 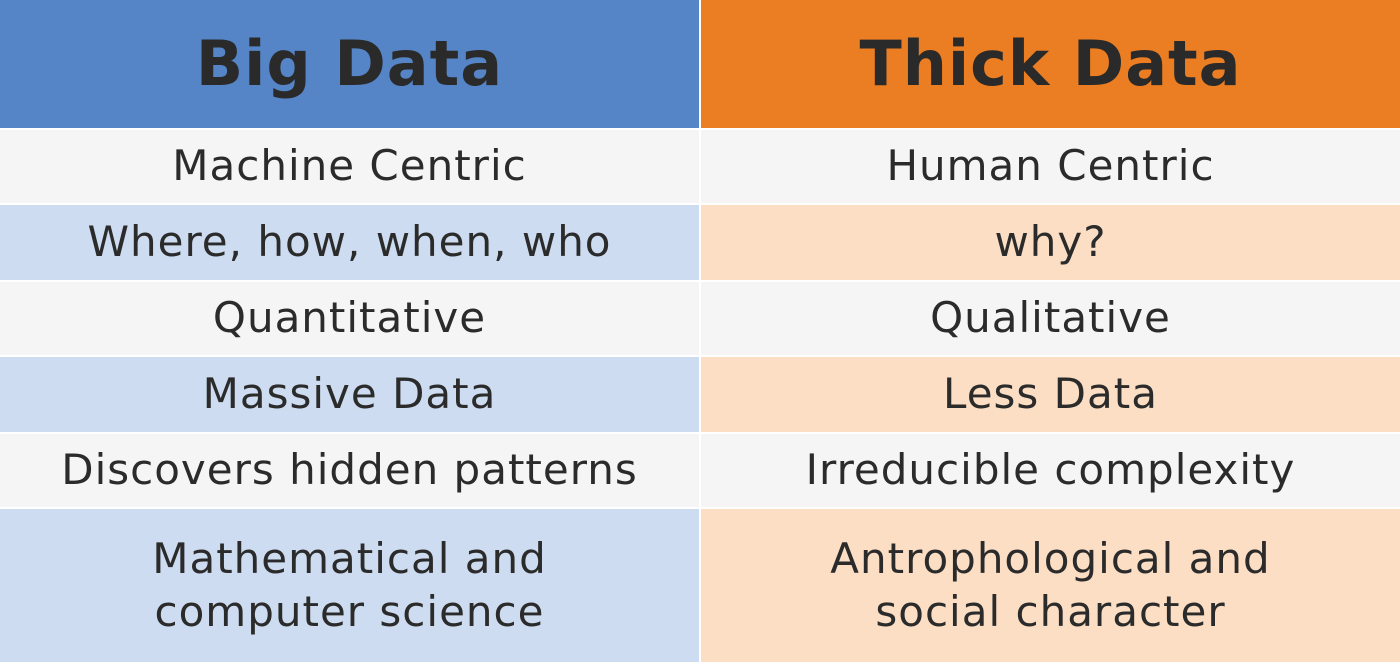 I want to click on big-data-header: Big Data, so click(x=350, y=65).